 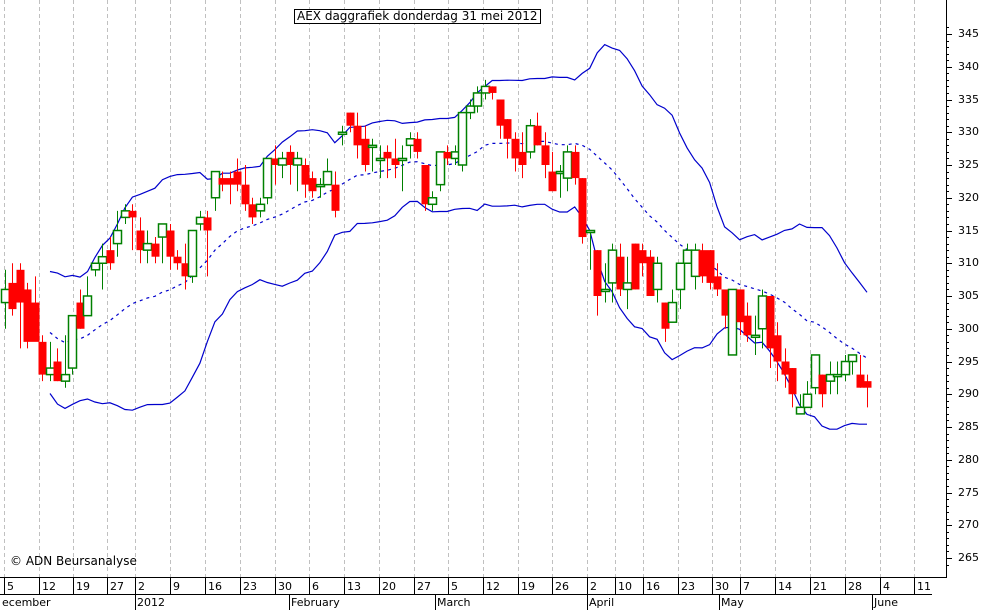 What do you see at coordinates (968, 426) in the screenshot?
I see `y-tick-label: 285` at bounding box center [968, 426].